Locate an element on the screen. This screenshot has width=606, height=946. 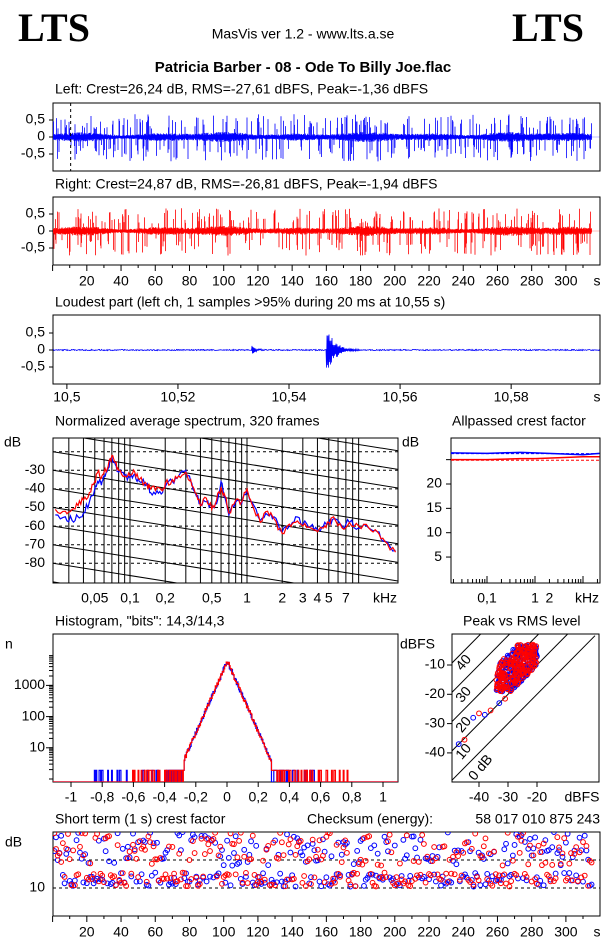
spectrum-ytick-label: -50 is located at coordinates (35, 506).